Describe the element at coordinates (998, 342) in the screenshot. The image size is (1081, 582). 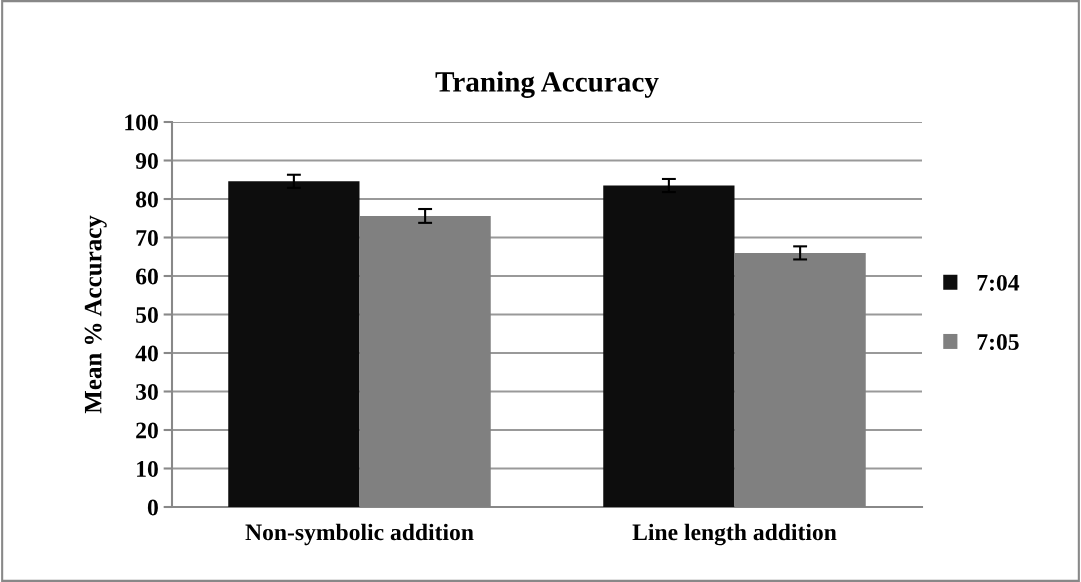
I see `legend-label: 7:05` at that location.